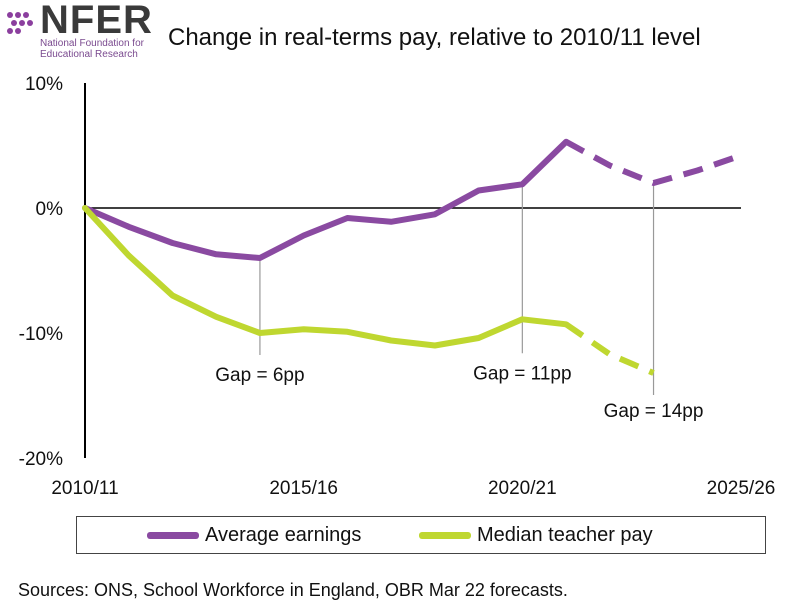 The height and width of the screenshot is (616, 800). Describe the element at coordinates (522, 373) in the screenshot. I see `gap-annotation: Gap = 11pp` at that location.